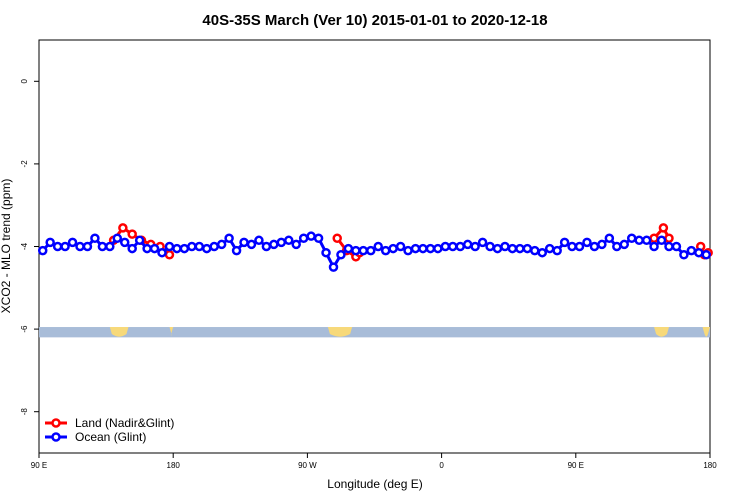 Image resolution: width=750 pixels, height=500 pixels. What do you see at coordinates (110, 437) in the screenshot?
I see `legend-label: Ocean (Glint)` at bounding box center [110, 437].